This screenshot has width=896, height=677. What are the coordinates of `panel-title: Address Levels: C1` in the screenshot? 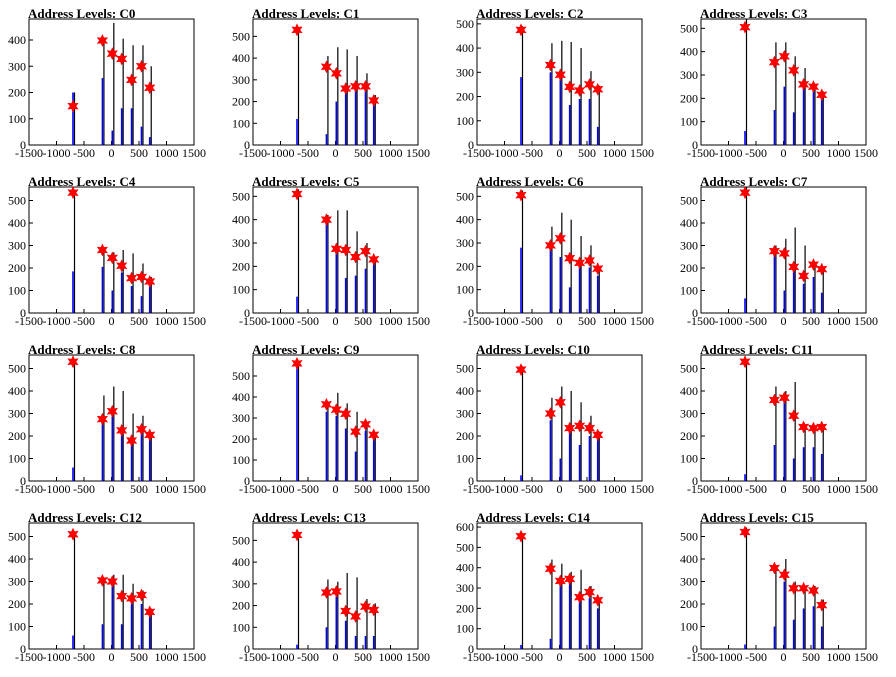 It's located at (305, 13).